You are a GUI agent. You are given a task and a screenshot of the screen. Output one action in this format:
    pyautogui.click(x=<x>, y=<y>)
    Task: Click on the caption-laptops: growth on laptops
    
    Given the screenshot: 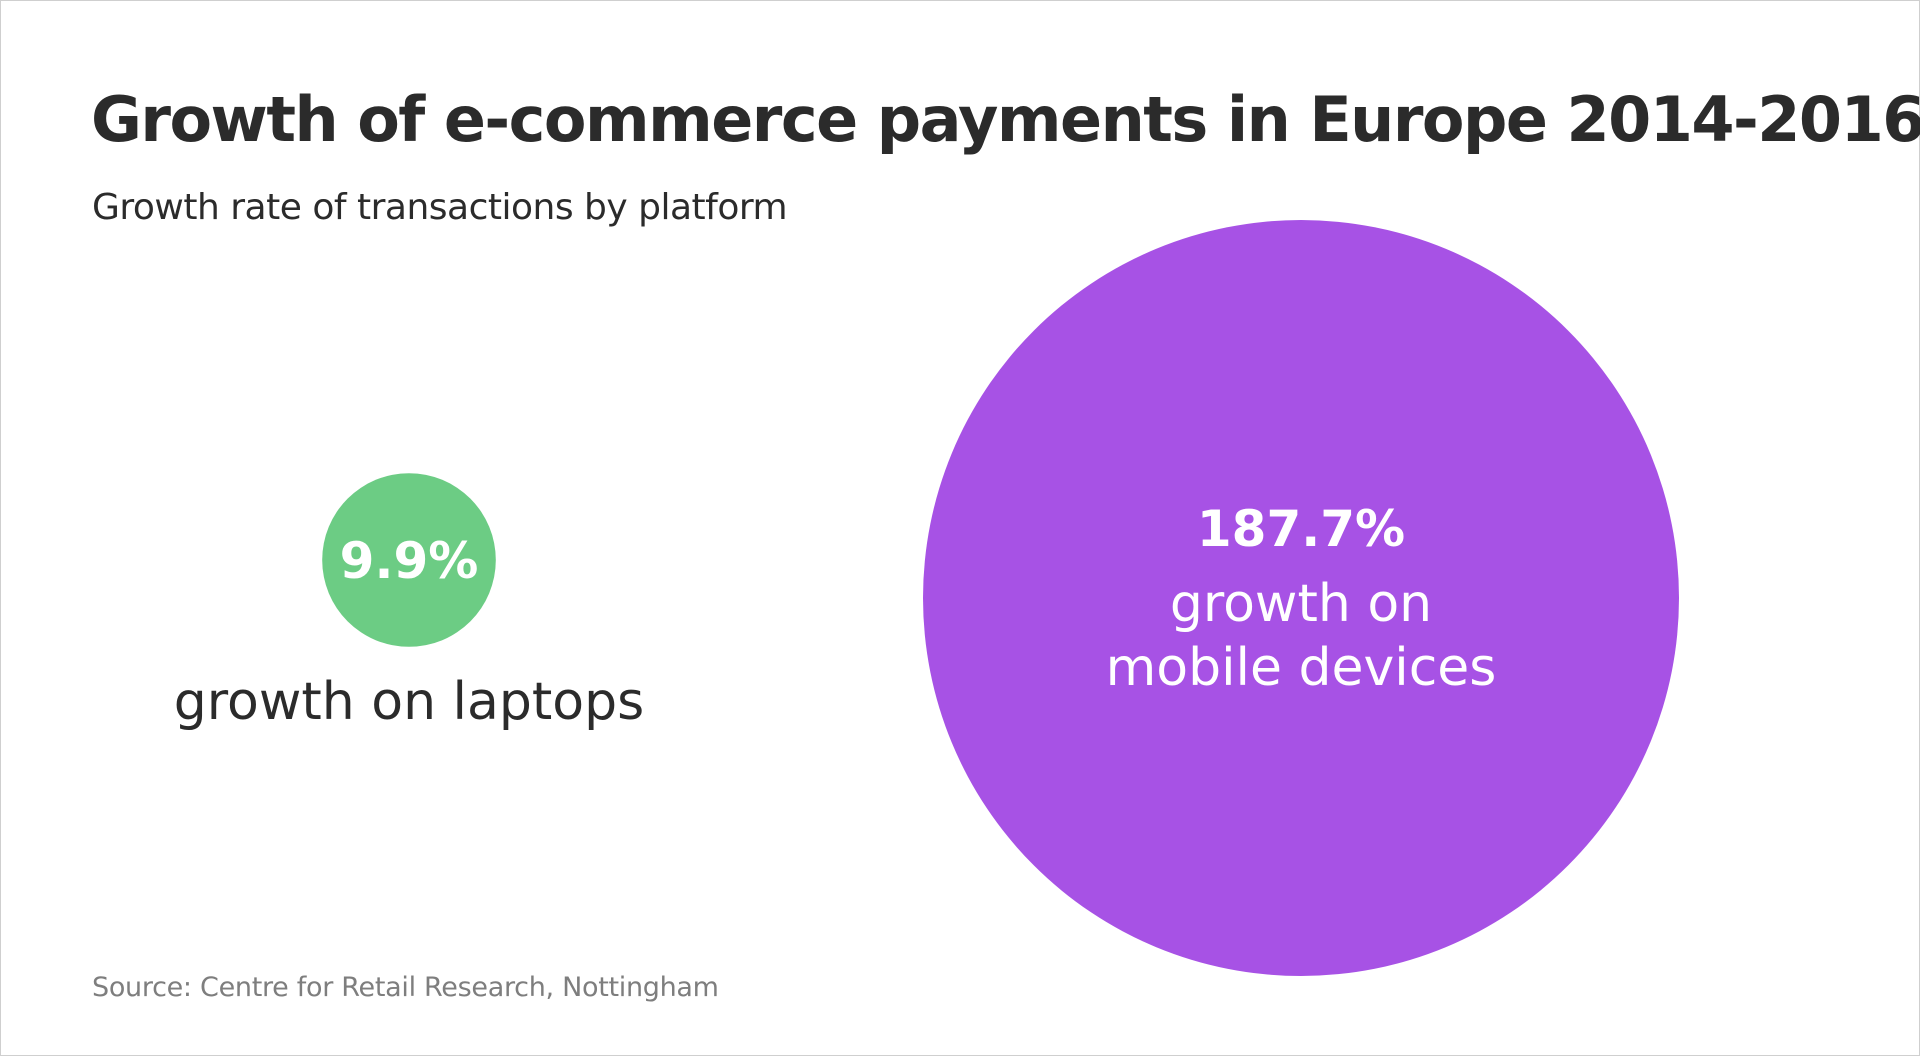 What is the action you would take?
    pyautogui.click(x=409, y=702)
    